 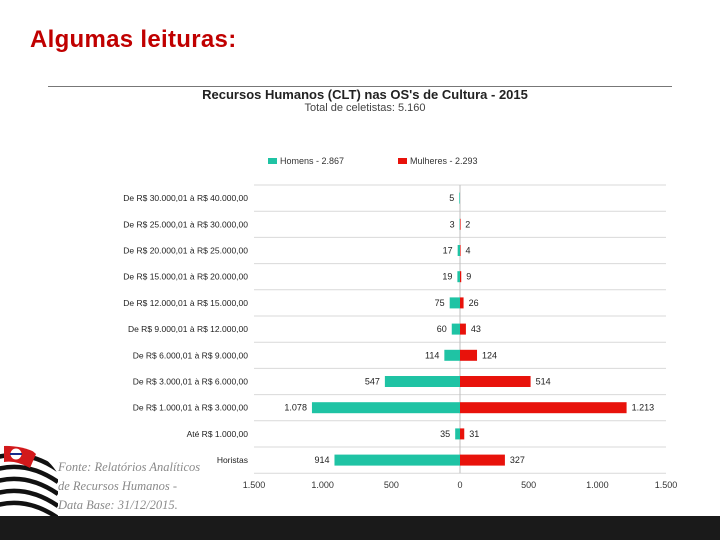 I want to click on category-label: De R$ 30.000,01 à R$ 40.000,00, so click(x=185, y=198).